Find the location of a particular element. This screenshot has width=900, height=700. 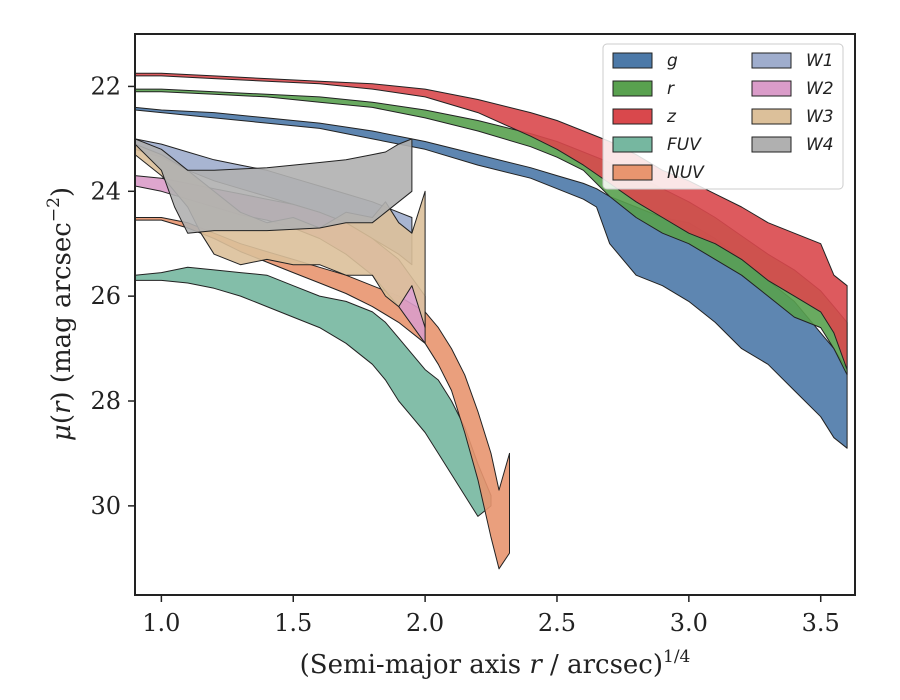

x-axis: 1.0 1.5 2.0 2.5 3.0 3.5 is located at coordinates (491, 616).